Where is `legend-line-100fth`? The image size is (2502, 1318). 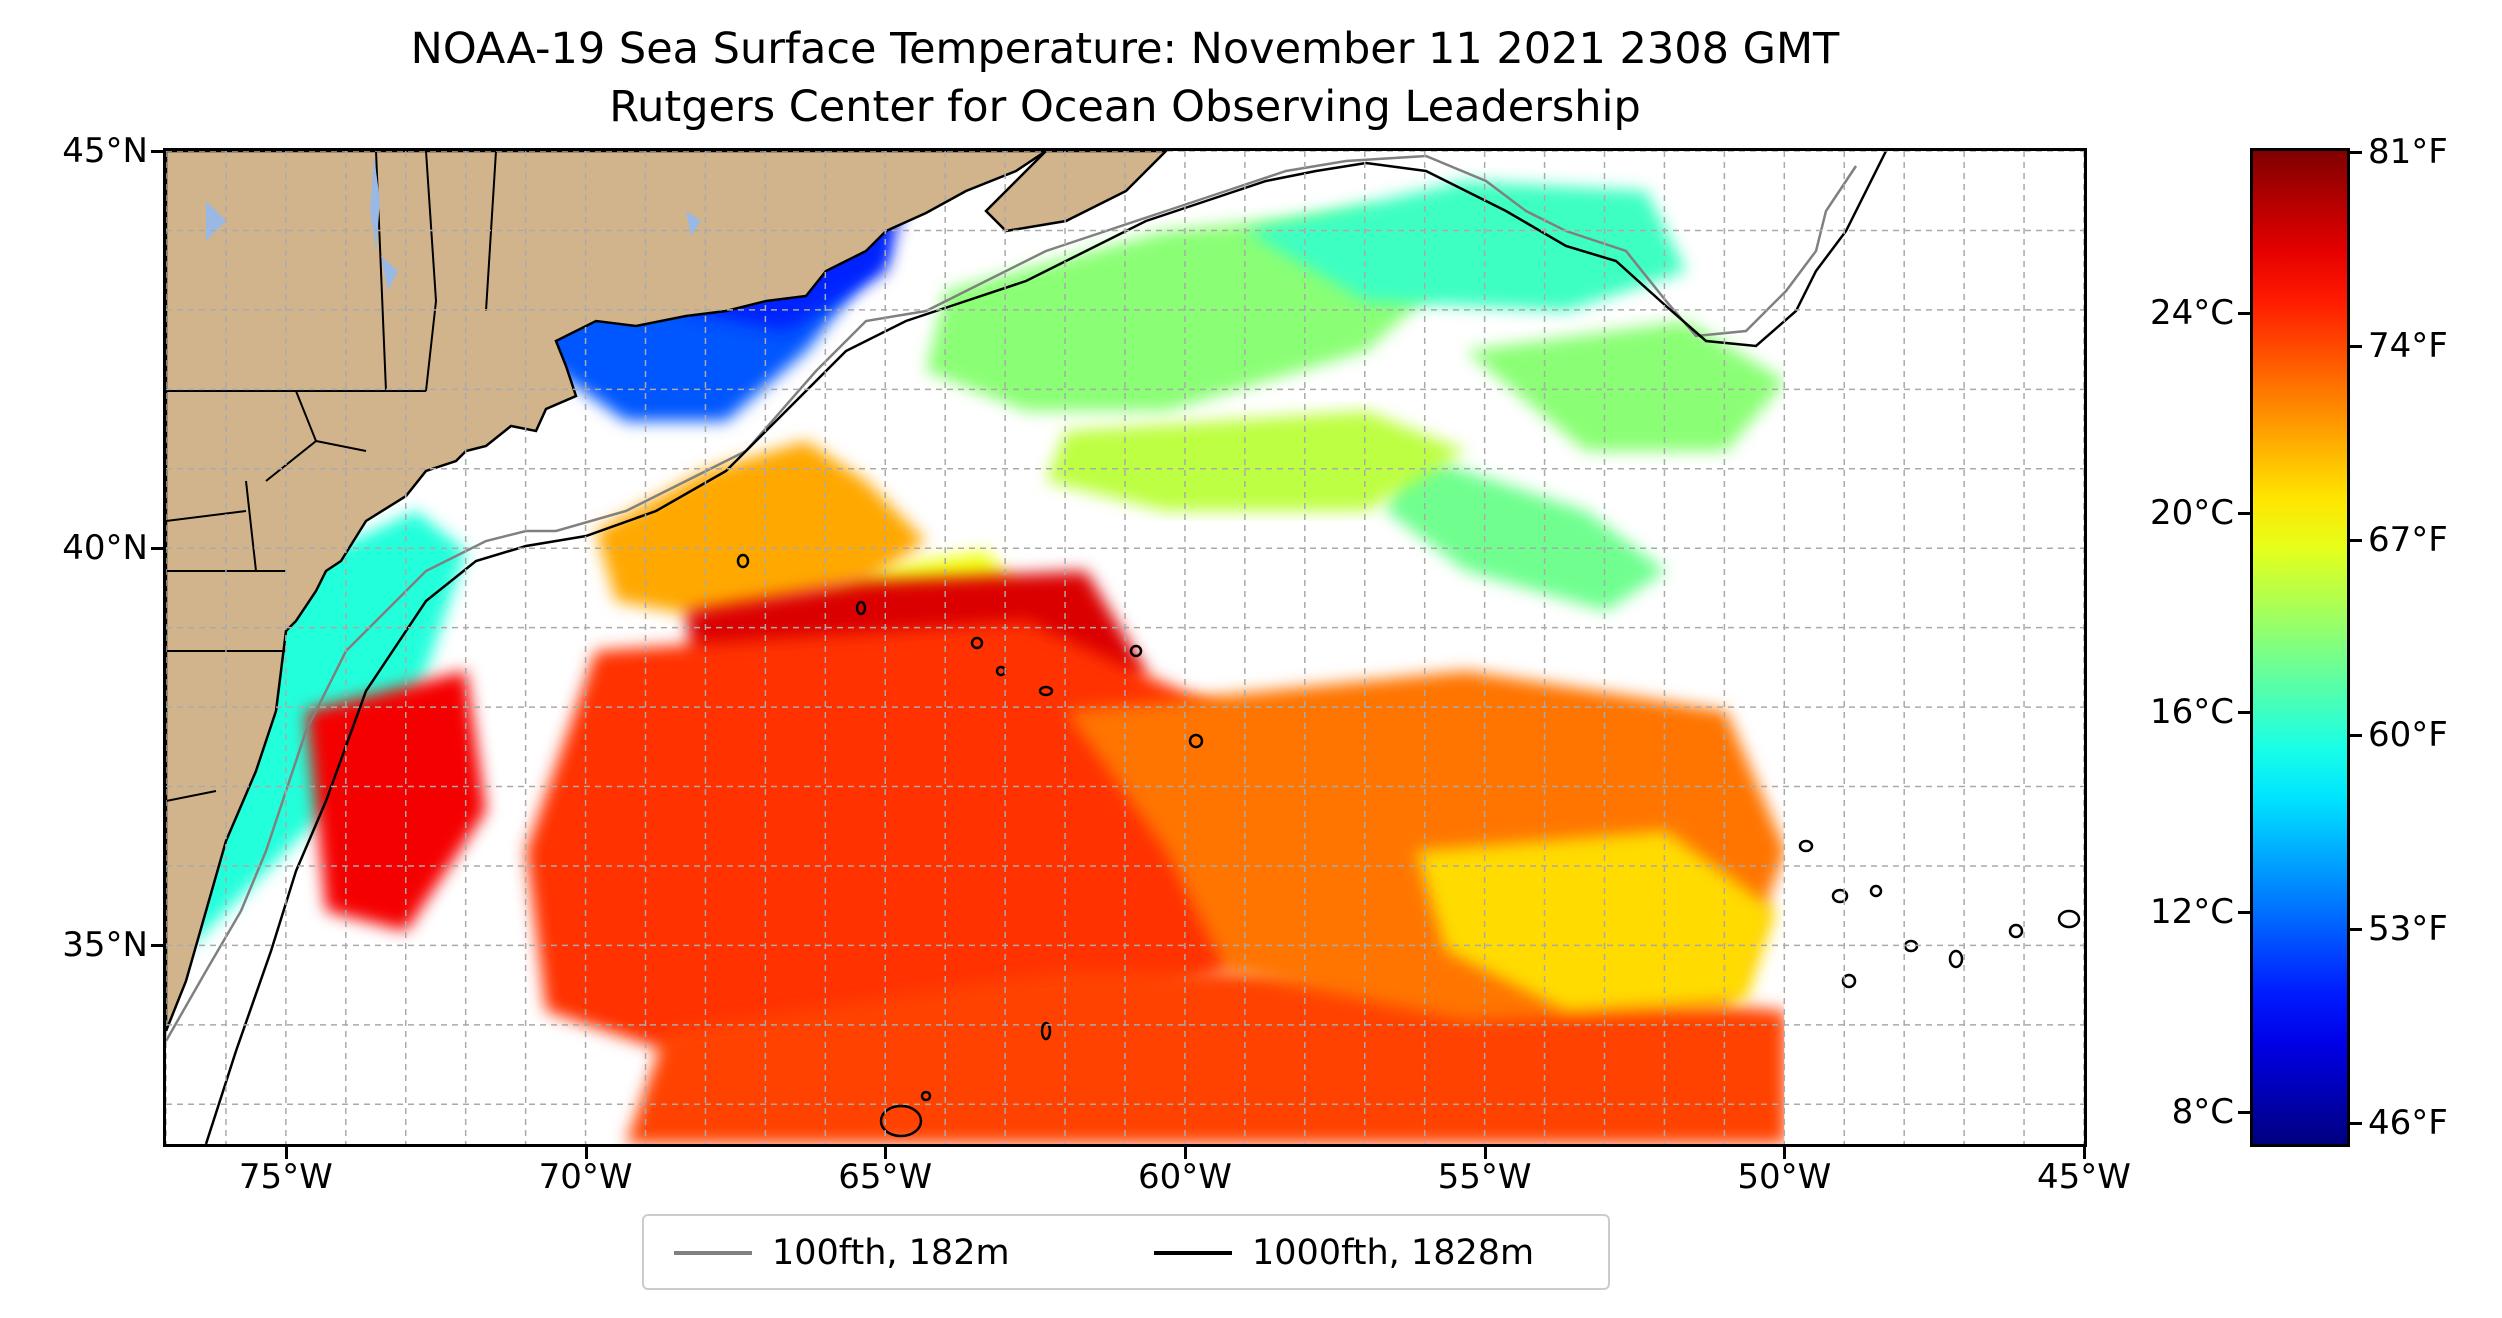
legend-line-100fth is located at coordinates (713, 1253).